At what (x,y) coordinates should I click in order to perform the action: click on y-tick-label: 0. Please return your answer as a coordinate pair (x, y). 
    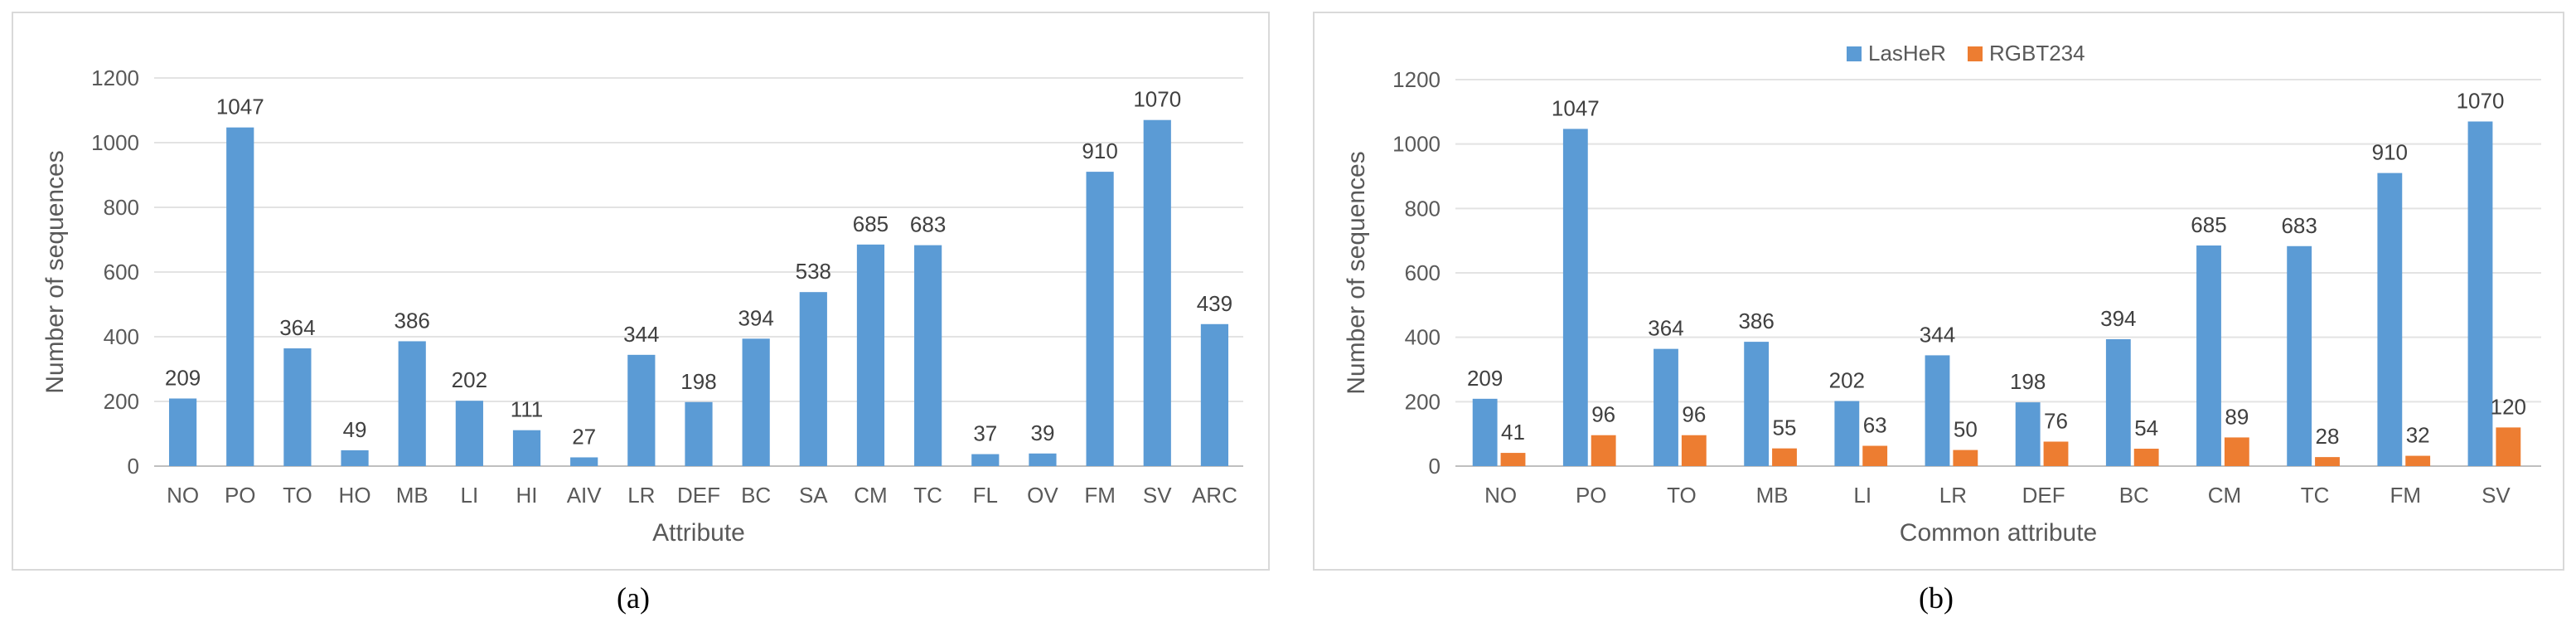
    Looking at the image, I should click on (133, 467).